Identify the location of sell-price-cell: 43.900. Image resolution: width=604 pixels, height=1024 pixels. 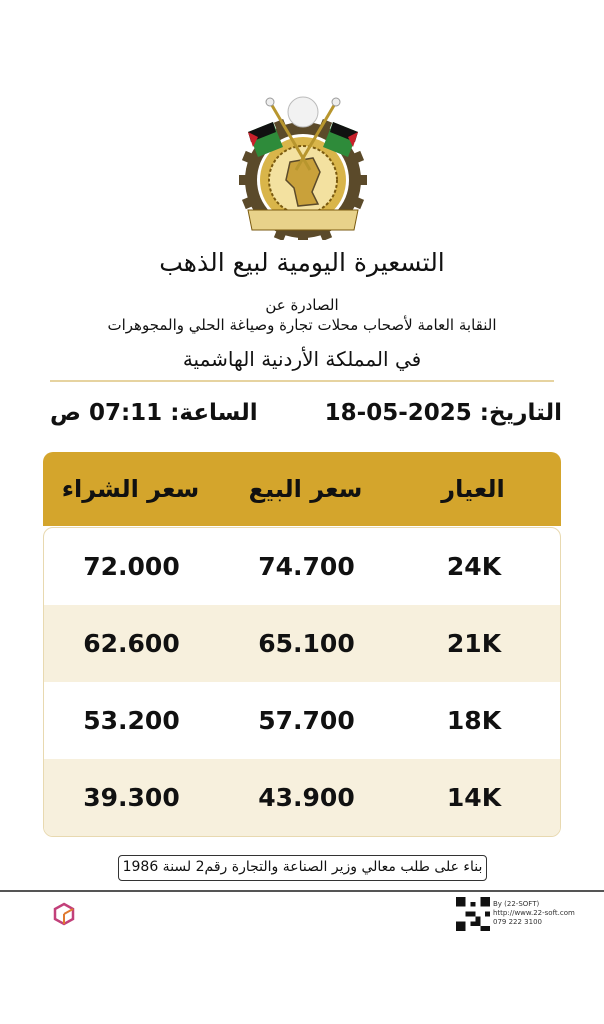
(306, 797).